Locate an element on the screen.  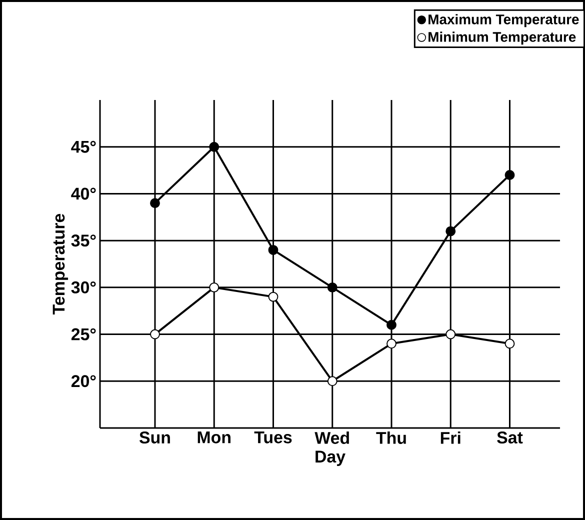
y-tick-label: 40° is located at coordinates (83, 194).